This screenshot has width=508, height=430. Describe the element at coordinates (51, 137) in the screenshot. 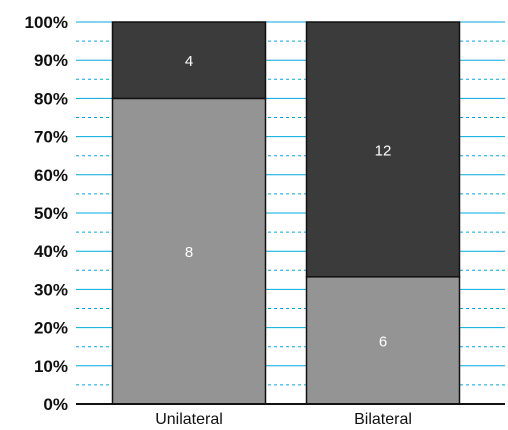

I see `y-tick-label: 70%` at that location.